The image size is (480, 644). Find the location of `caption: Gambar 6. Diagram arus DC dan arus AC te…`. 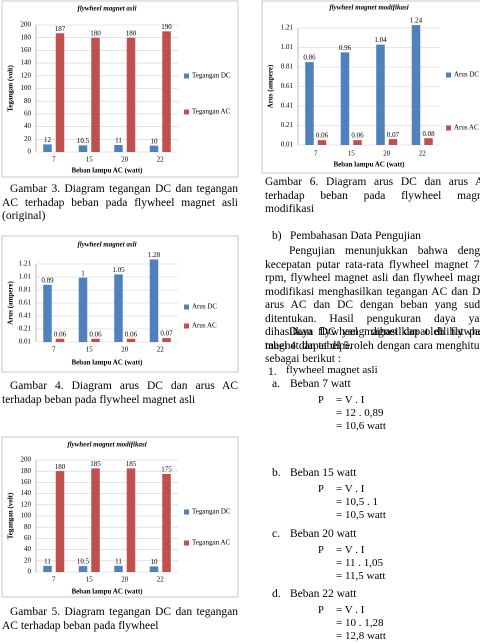

caption: Gambar 6. Diagram arus DC dan arus AC te… is located at coordinates (372, 195).